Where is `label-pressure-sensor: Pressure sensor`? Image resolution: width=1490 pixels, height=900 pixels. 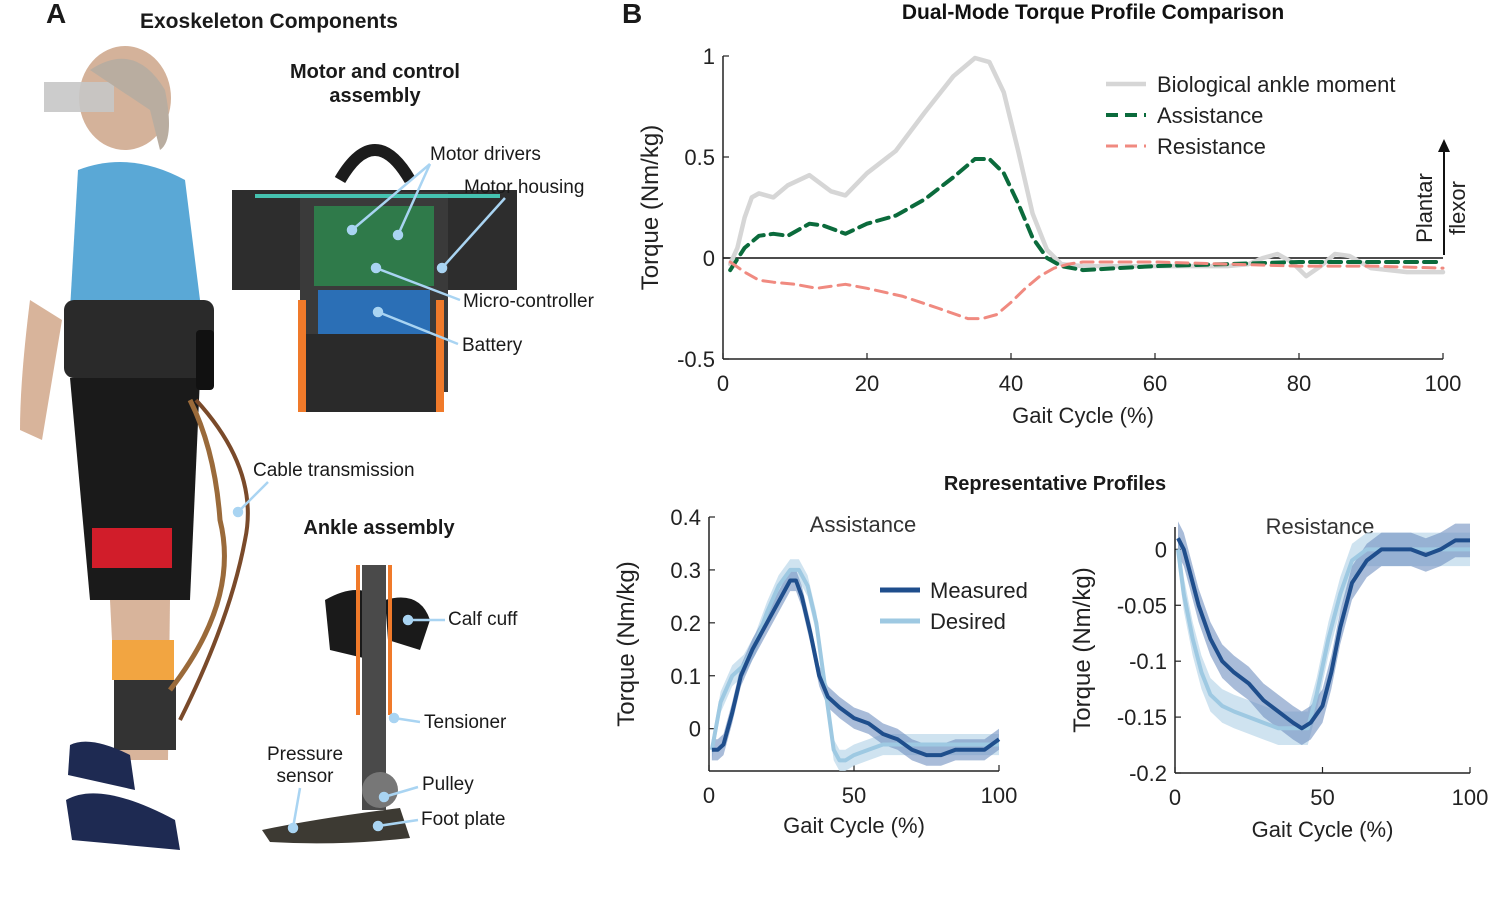 label-pressure-sensor: Pressure sensor is located at coordinates (305, 765).